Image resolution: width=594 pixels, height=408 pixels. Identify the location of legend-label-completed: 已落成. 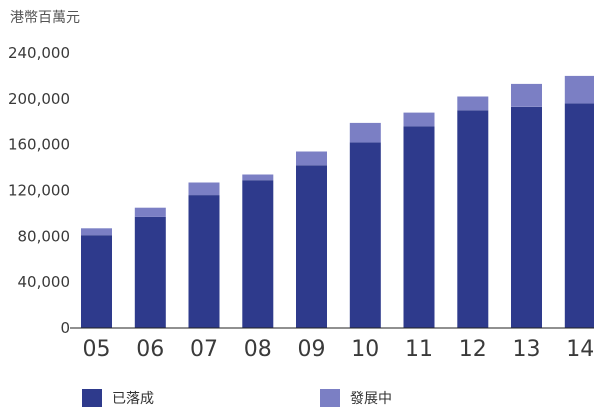
(133, 399).